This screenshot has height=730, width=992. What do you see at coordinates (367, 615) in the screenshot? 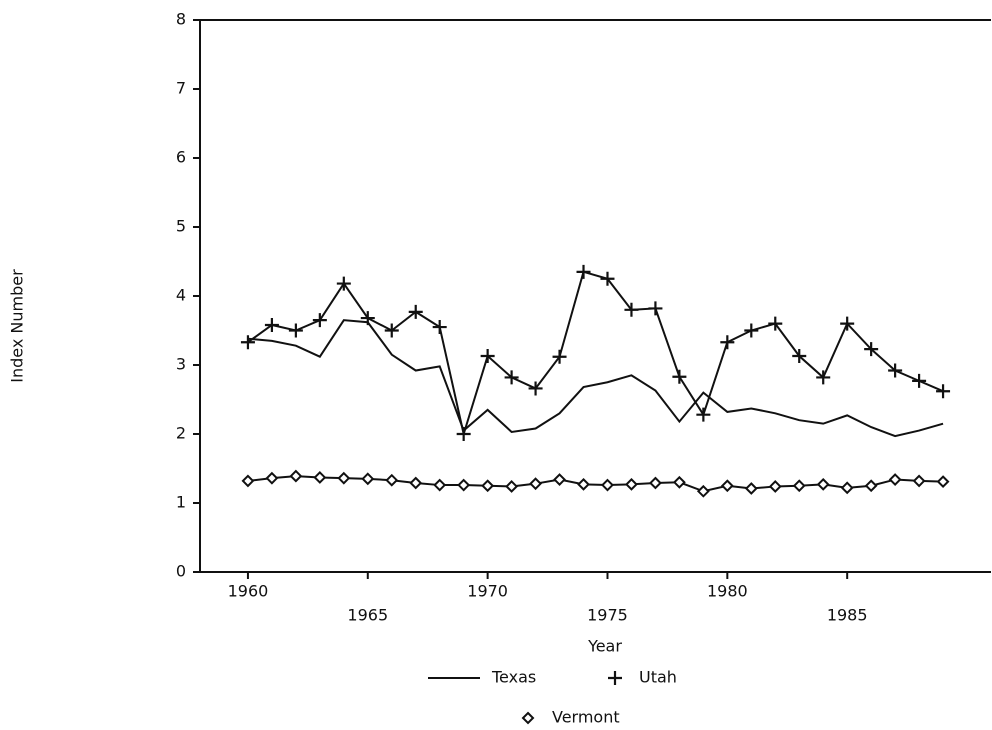
I see `x-tick-label: 1965` at bounding box center [367, 615].